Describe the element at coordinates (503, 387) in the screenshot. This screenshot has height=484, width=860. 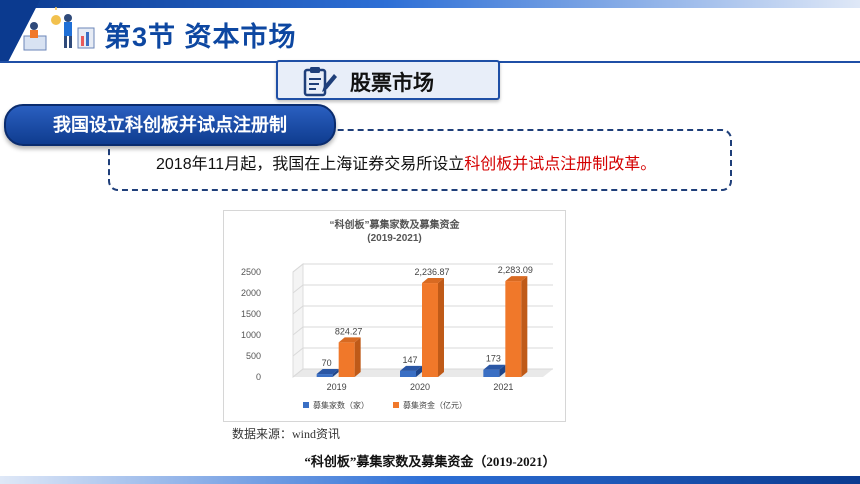
I see `x-tick-label-2: 2021` at that location.